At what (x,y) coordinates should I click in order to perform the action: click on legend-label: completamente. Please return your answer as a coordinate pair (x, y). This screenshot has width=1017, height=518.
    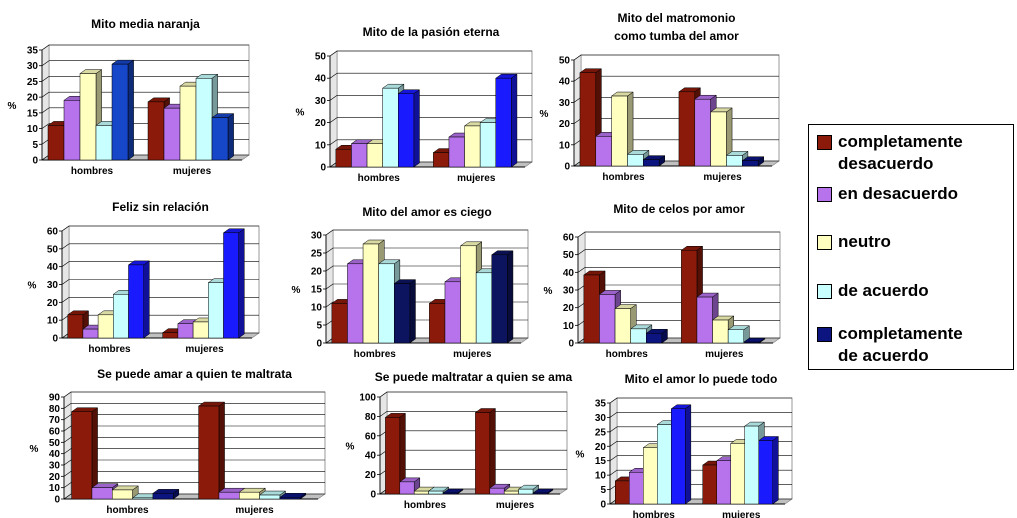
    Looking at the image, I should click on (900, 333).